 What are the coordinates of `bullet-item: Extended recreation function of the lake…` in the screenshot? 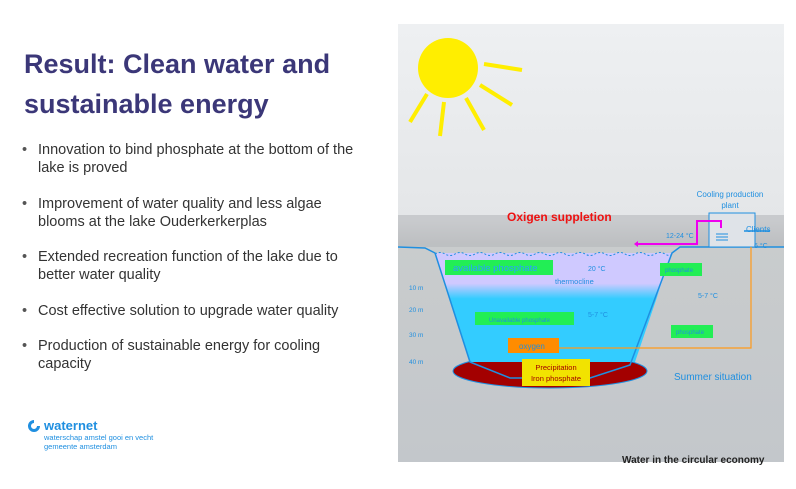 It's located at (197, 266).